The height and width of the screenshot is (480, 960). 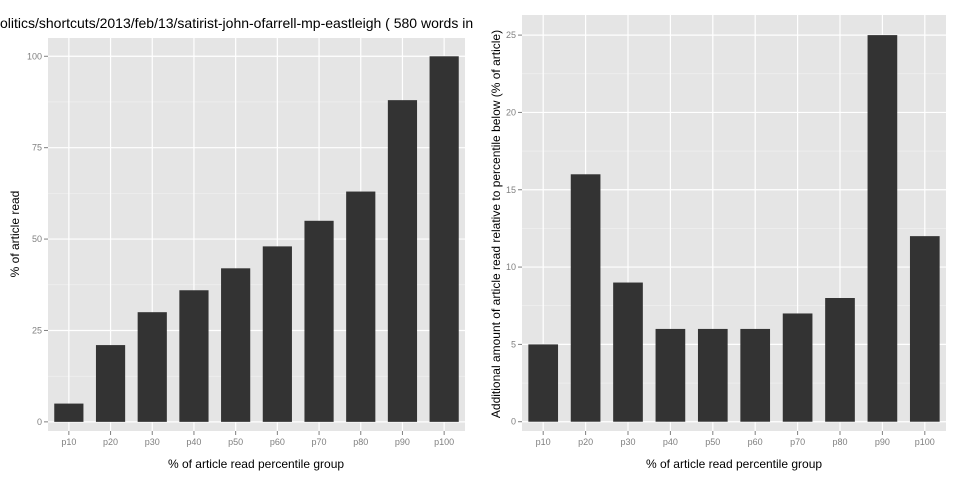 What do you see at coordinates (15, 234) in the screenshot?
I see `y-axis-title: % of article read` at bounding box center [15, 234].